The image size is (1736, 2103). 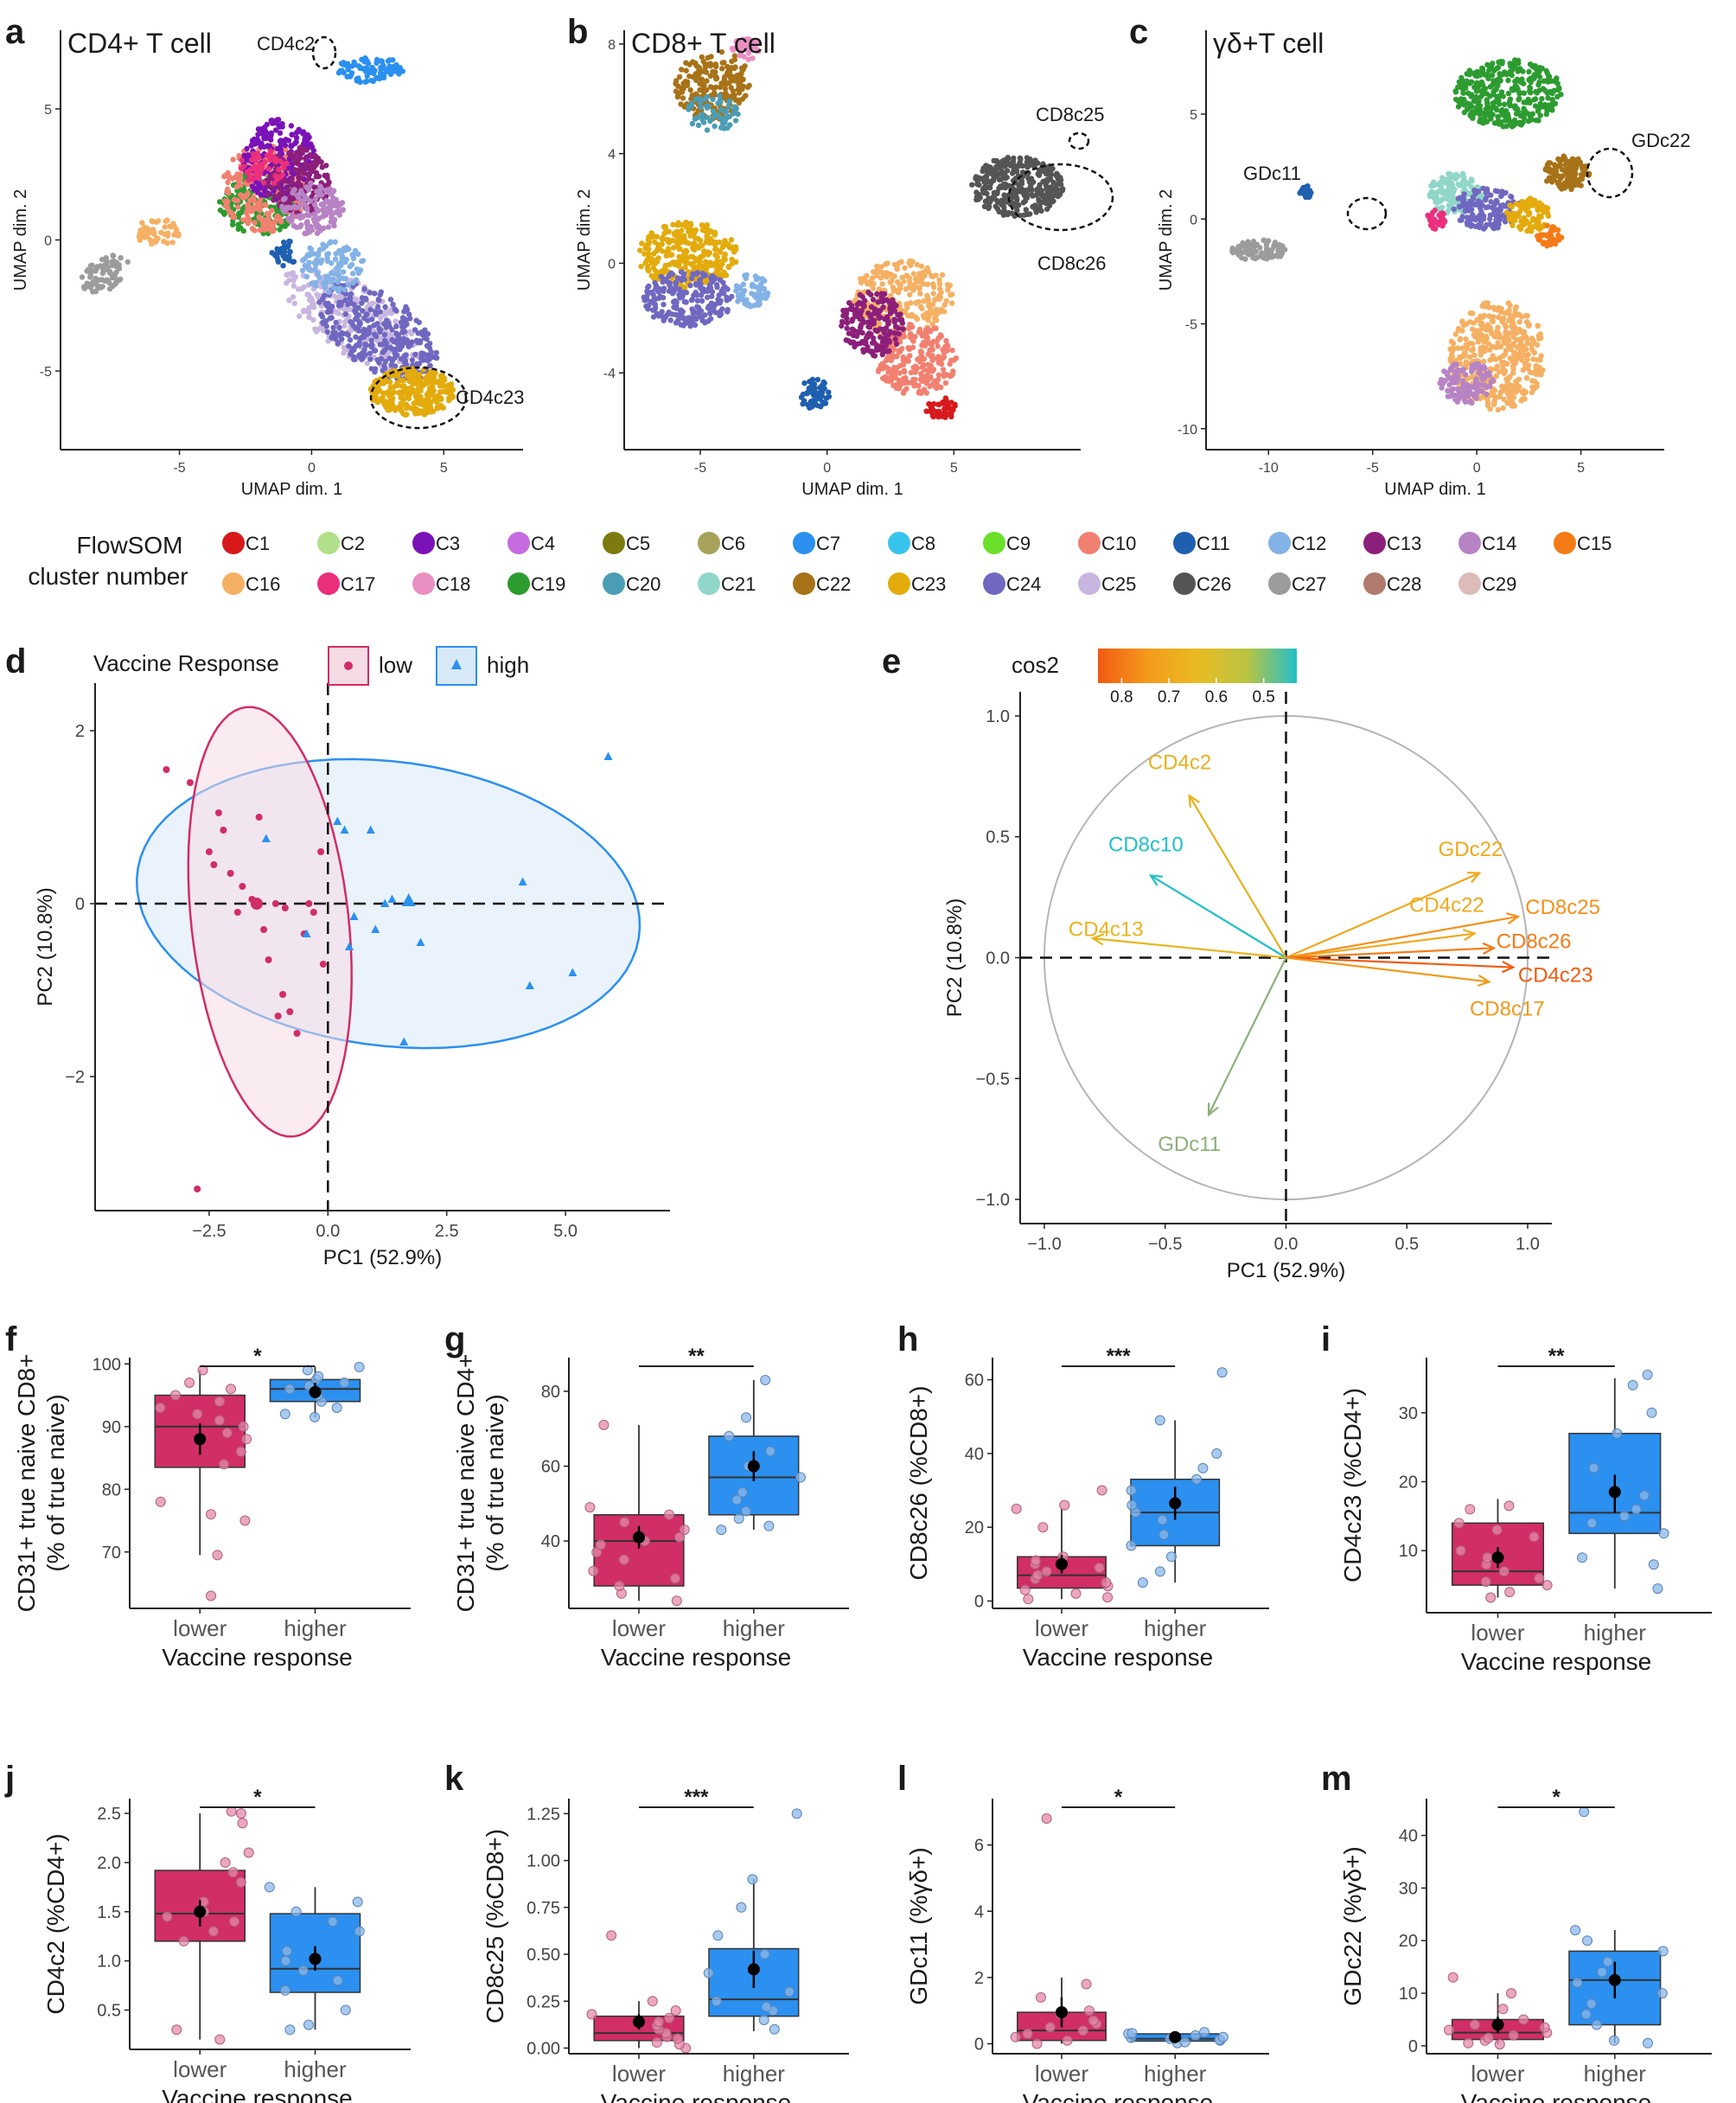 What do you see at coordinates (277, 257) in the screenshot?
I see `umap-point-c11` at bounding box center [277, 257].